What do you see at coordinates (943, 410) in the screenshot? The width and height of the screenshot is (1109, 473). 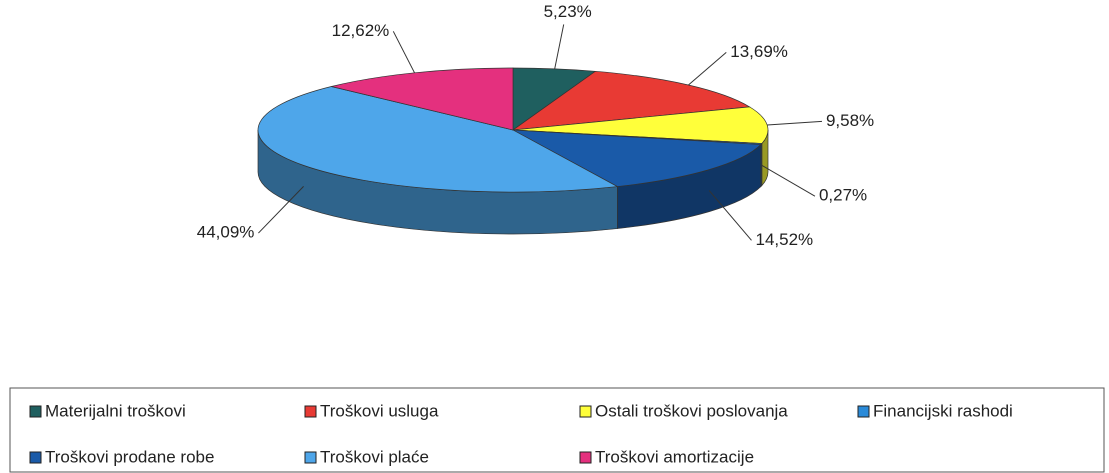 I see `legend-label: Financijski rashodi` at bounding box center [943, 410].